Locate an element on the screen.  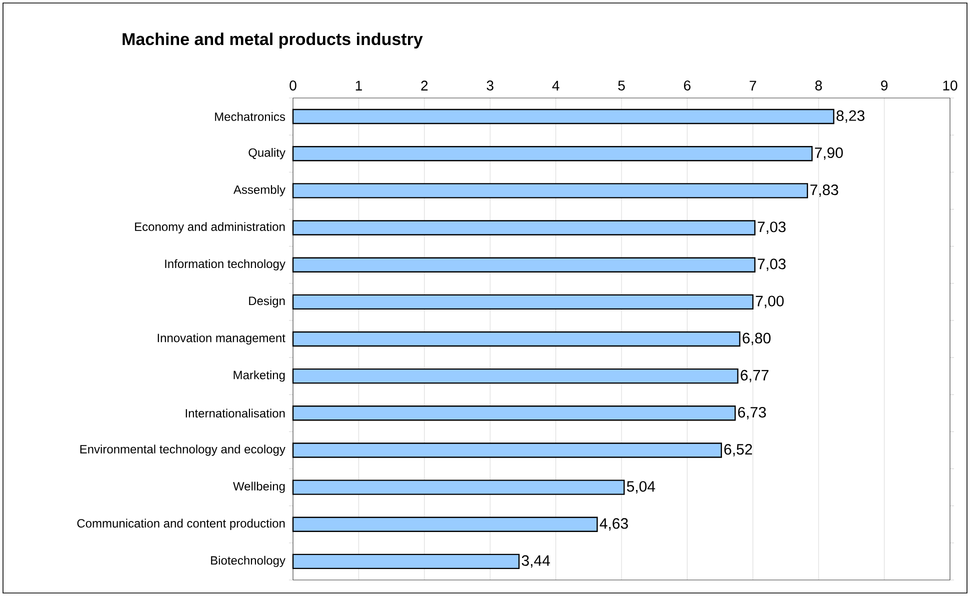
y-tick-label: Internationalisation is located at coordinates (235, 413).